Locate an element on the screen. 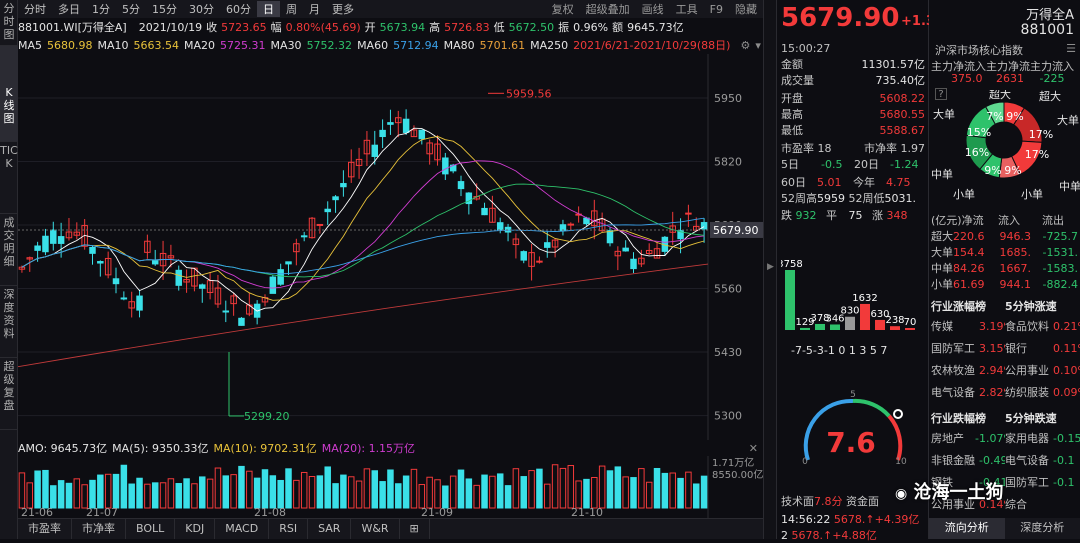 Image resolution: width=1080 pixels, height=543 pixels. tab-day: 日 is located at coordinates (268, 9).